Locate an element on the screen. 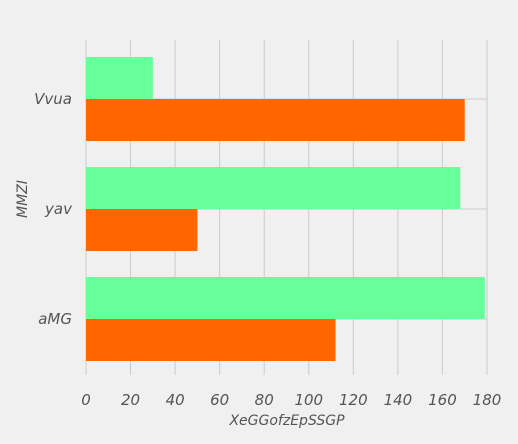 This screenshot has width=518, height=444. x-tick-label: 0 is located at coordinates (86, 400).